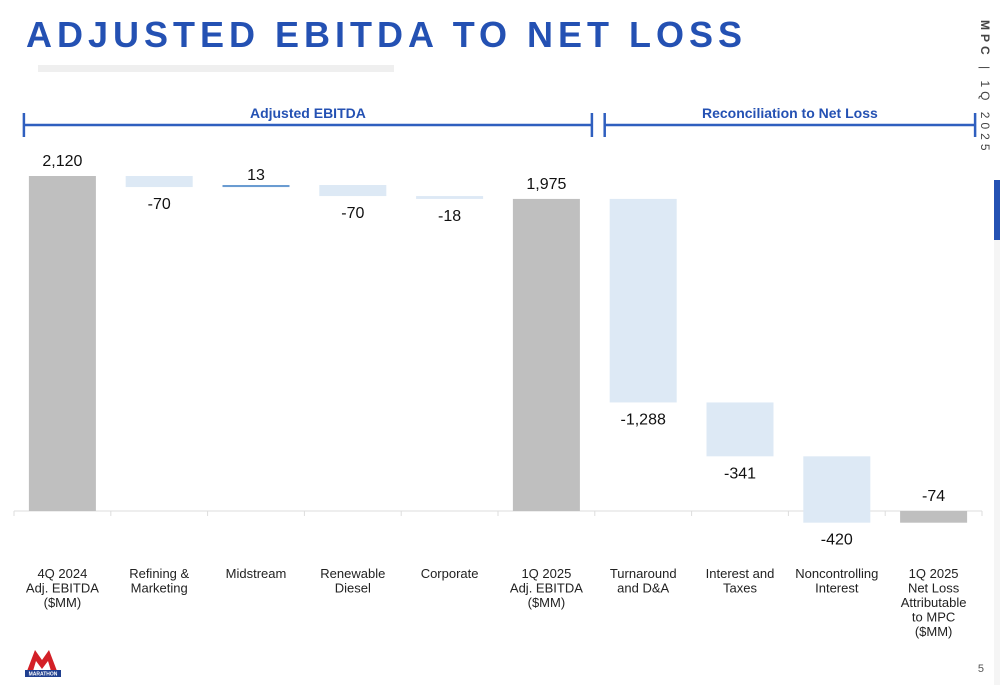 This screenshot has width=1000, height=685. What do you see at coordinates (353, 588) in the screenshot?
I see `category-label: Diesel` at bounding box center [353, 588].